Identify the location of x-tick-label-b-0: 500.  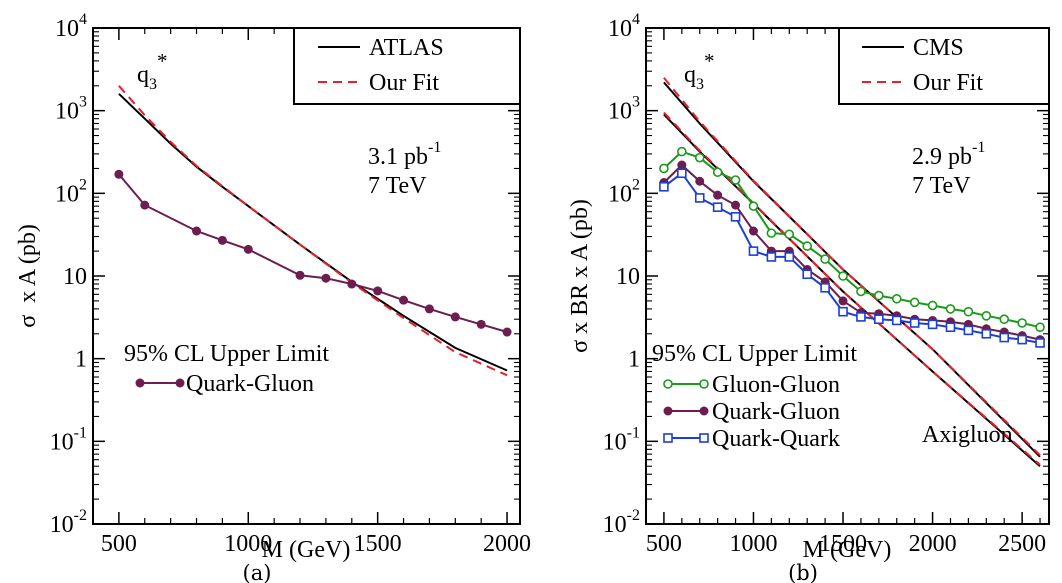
(664, 544).